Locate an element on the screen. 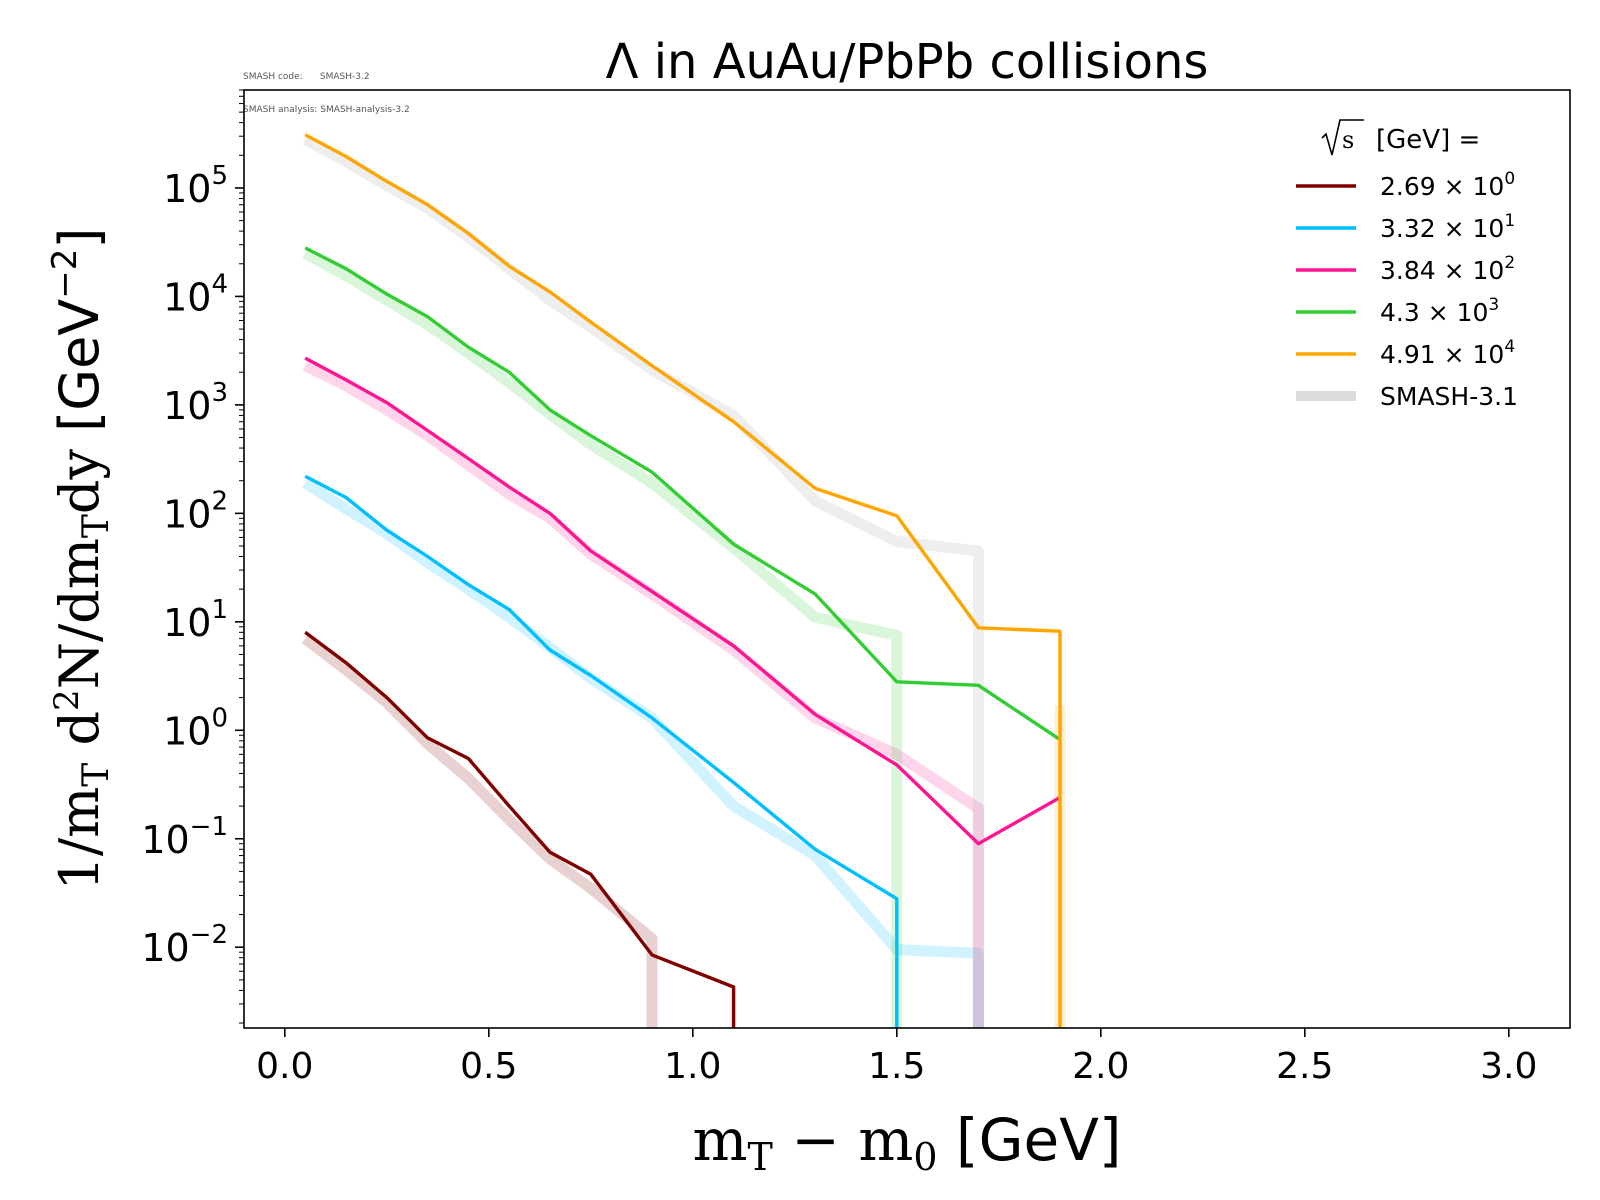 The width and height of the screenshot is (1600, 1200). y-tick-label: 10³ is located at coordinates (195, 403).